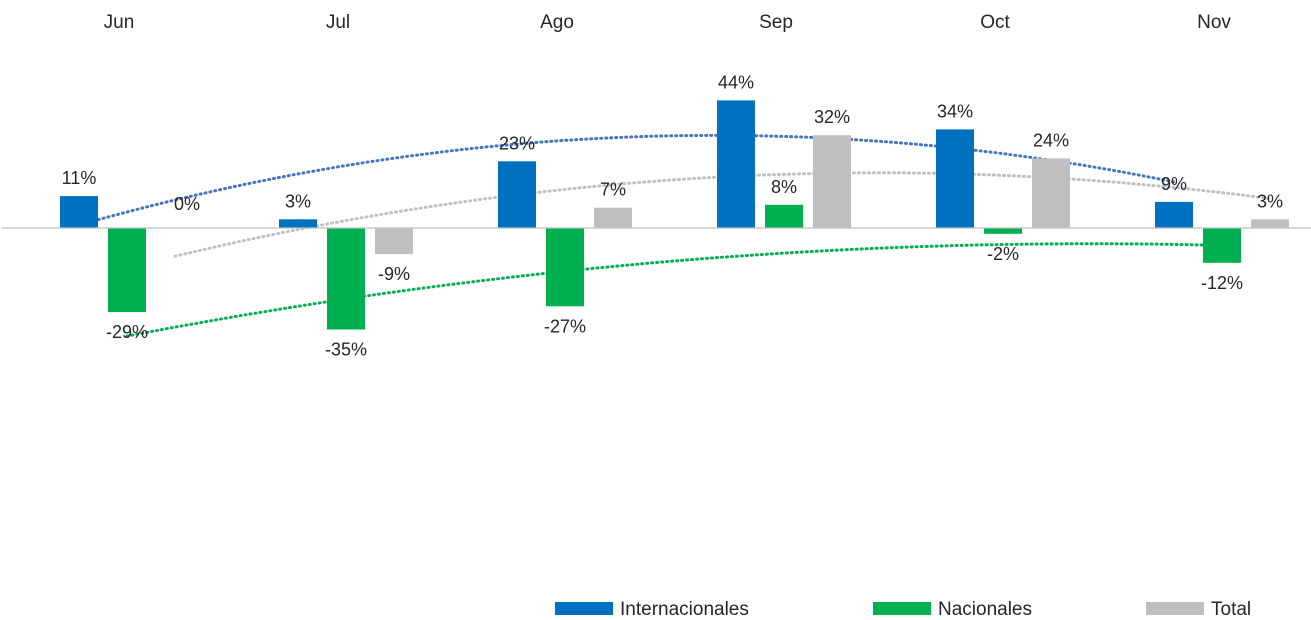 The width and height of the screenshot is (1311, 620). I want to click on data-label-total-nov: 3%, so click(1270, 201).